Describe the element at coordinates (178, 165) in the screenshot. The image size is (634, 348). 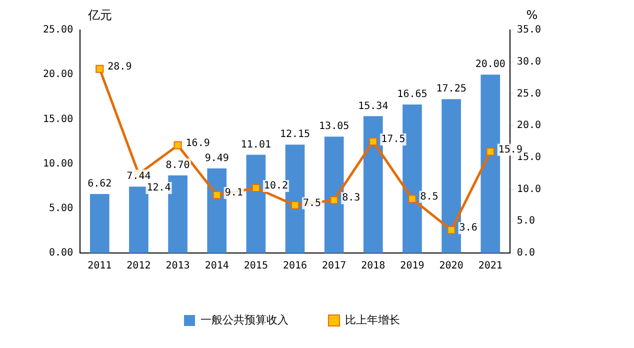
I see `data-label: 8.70` at that location.